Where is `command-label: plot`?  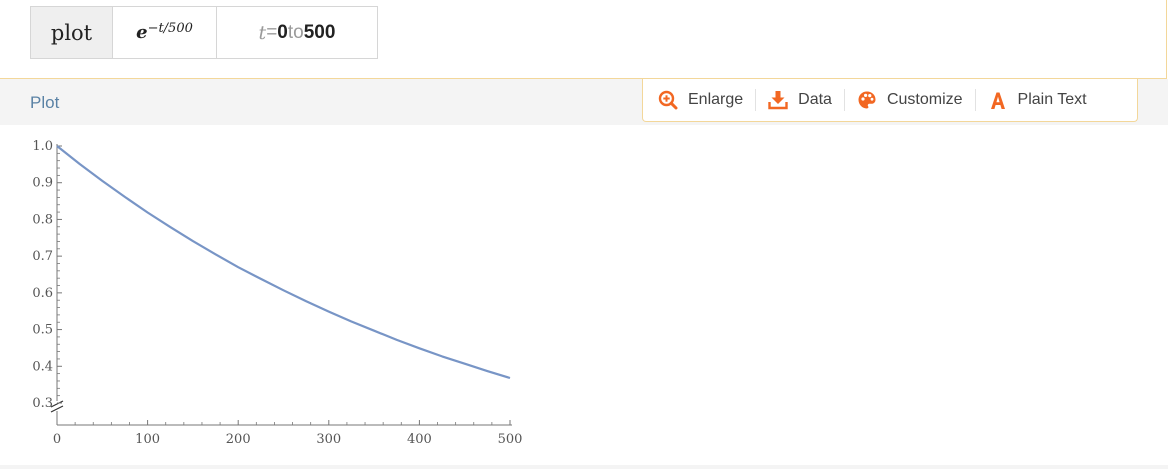
command-label: plot is located at coordinates (71, 32).